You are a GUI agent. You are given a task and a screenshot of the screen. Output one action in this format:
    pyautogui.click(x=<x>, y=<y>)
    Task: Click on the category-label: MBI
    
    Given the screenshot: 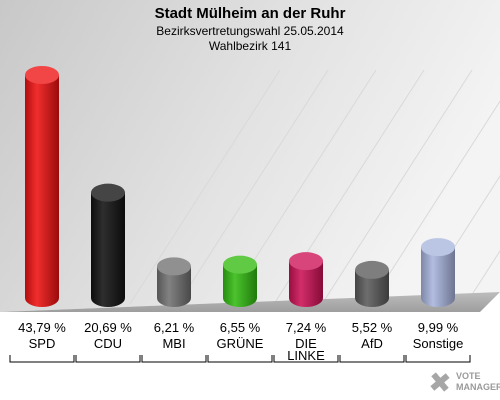 What is the action you would take?
    pyautogui.click(x=173, y=343)
    